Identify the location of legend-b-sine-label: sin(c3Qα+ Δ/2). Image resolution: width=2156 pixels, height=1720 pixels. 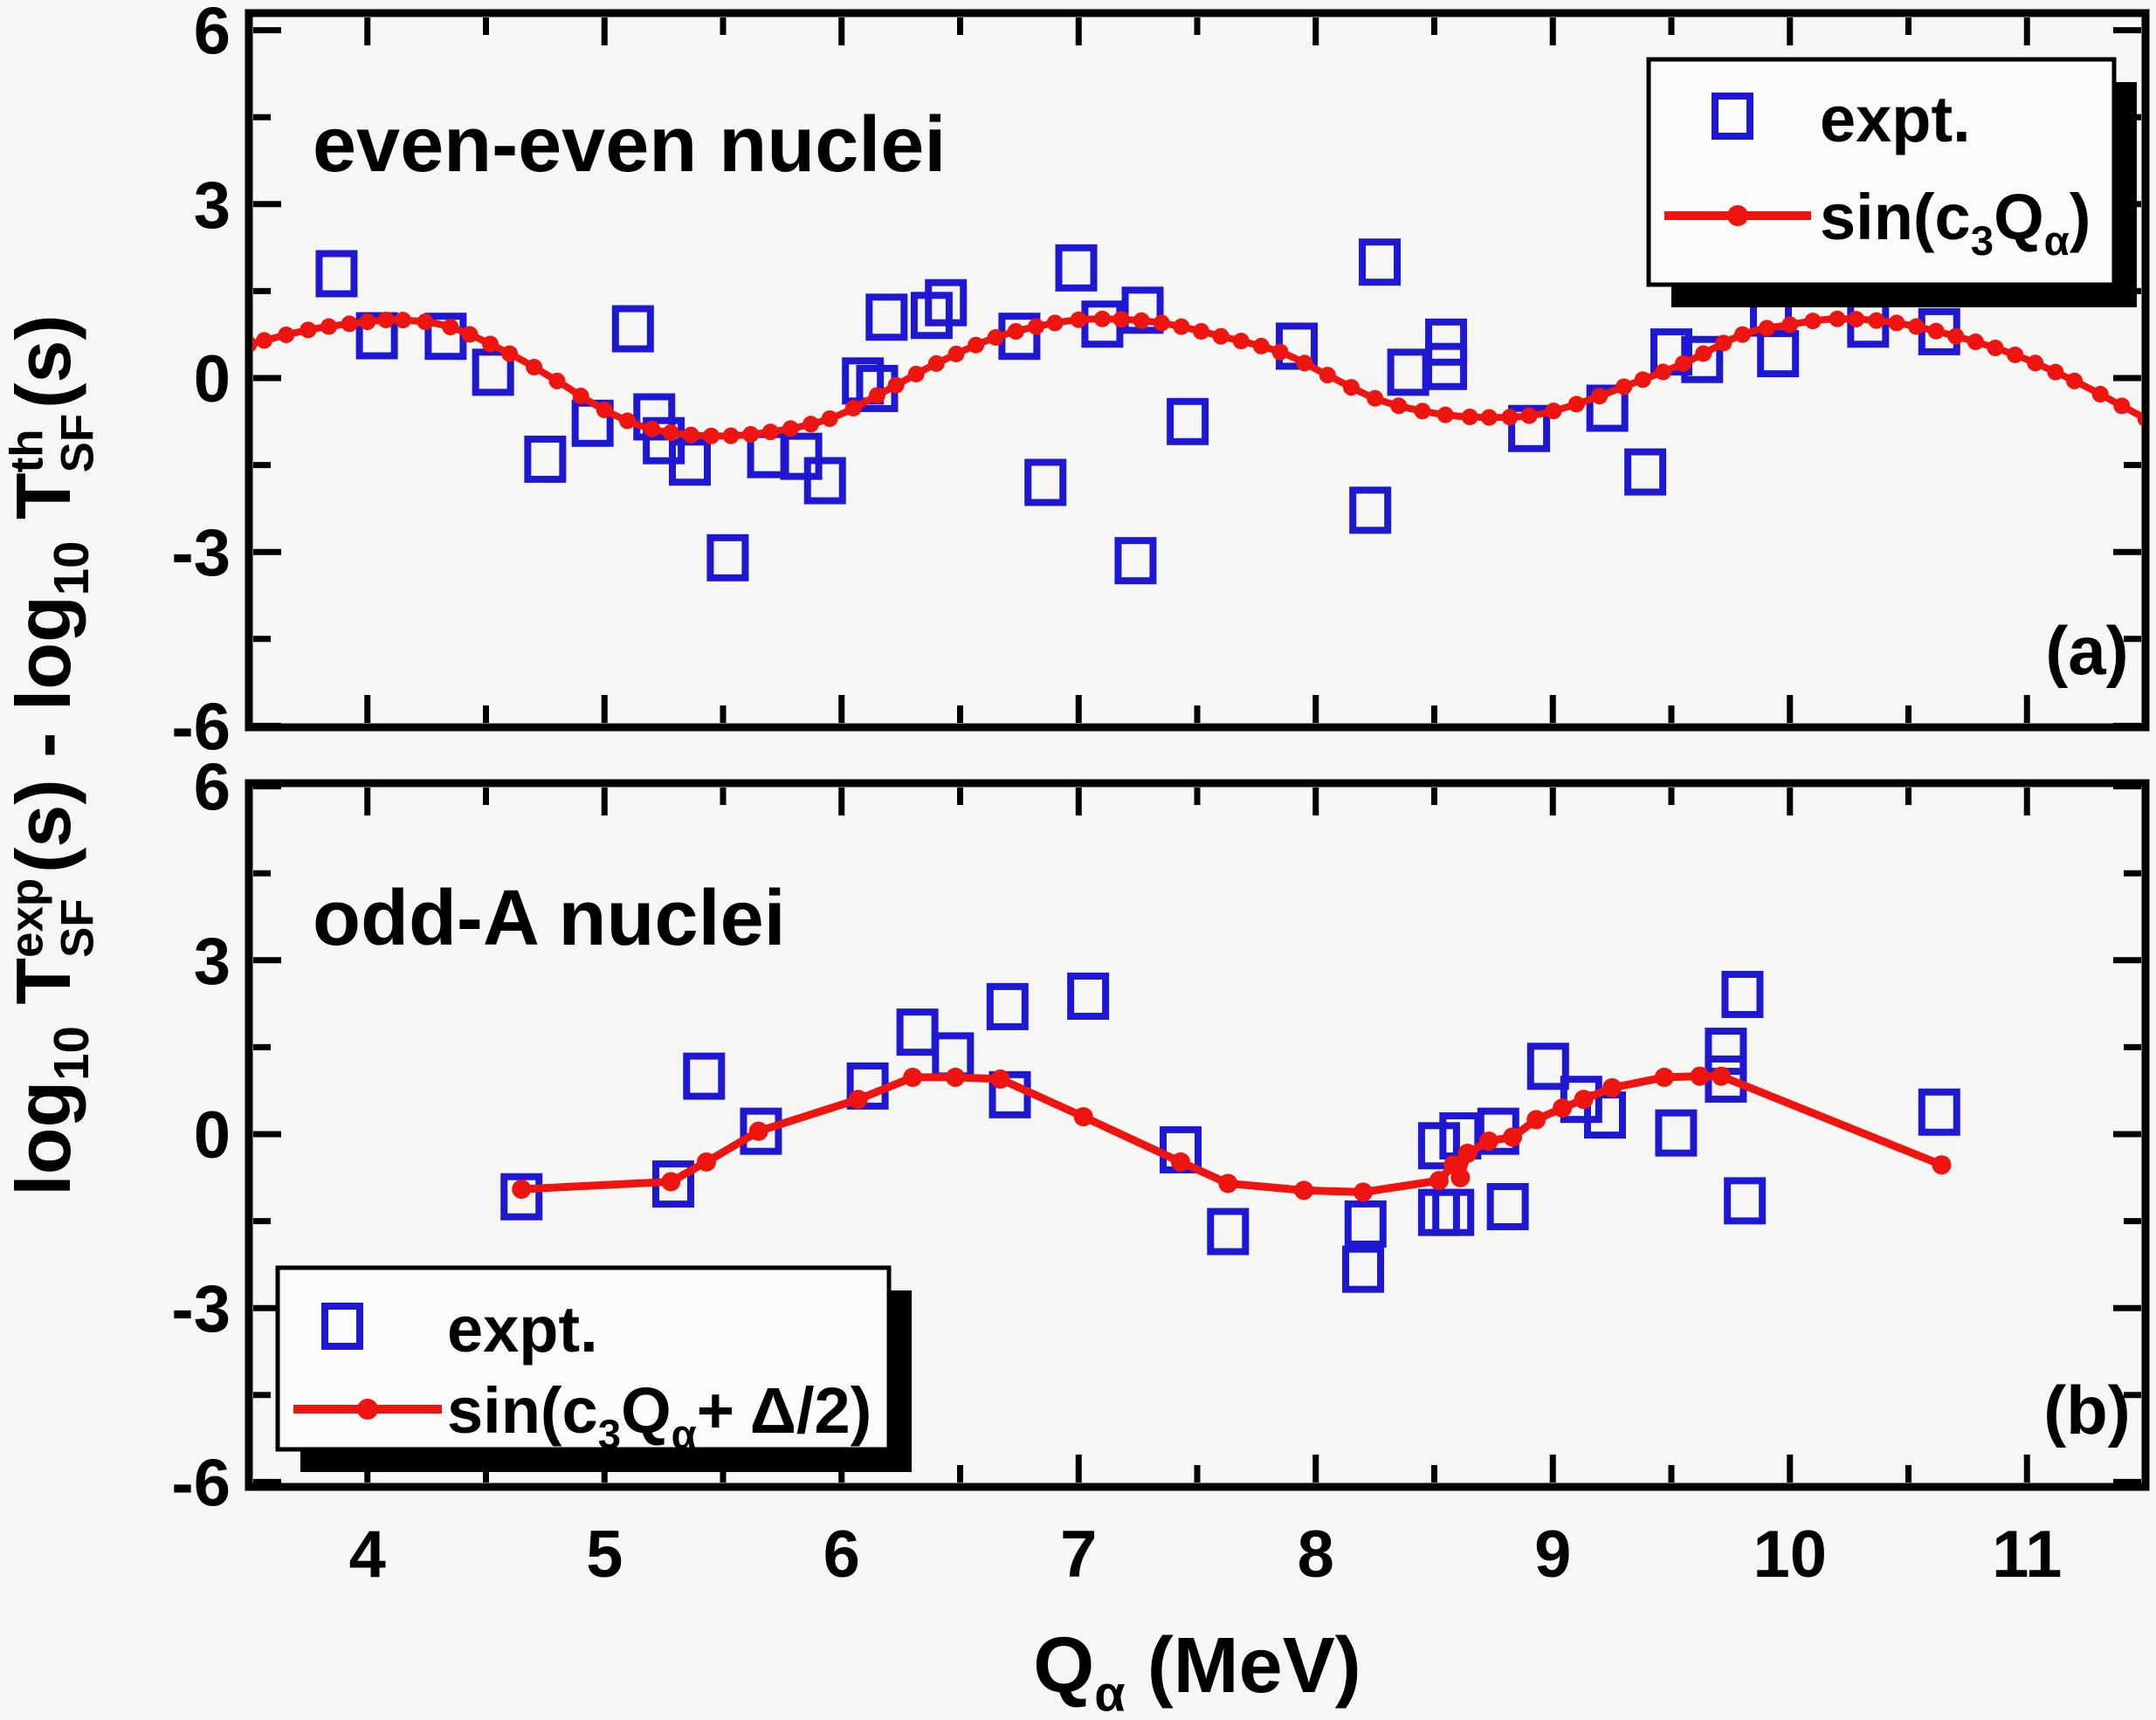
(659, 1416).